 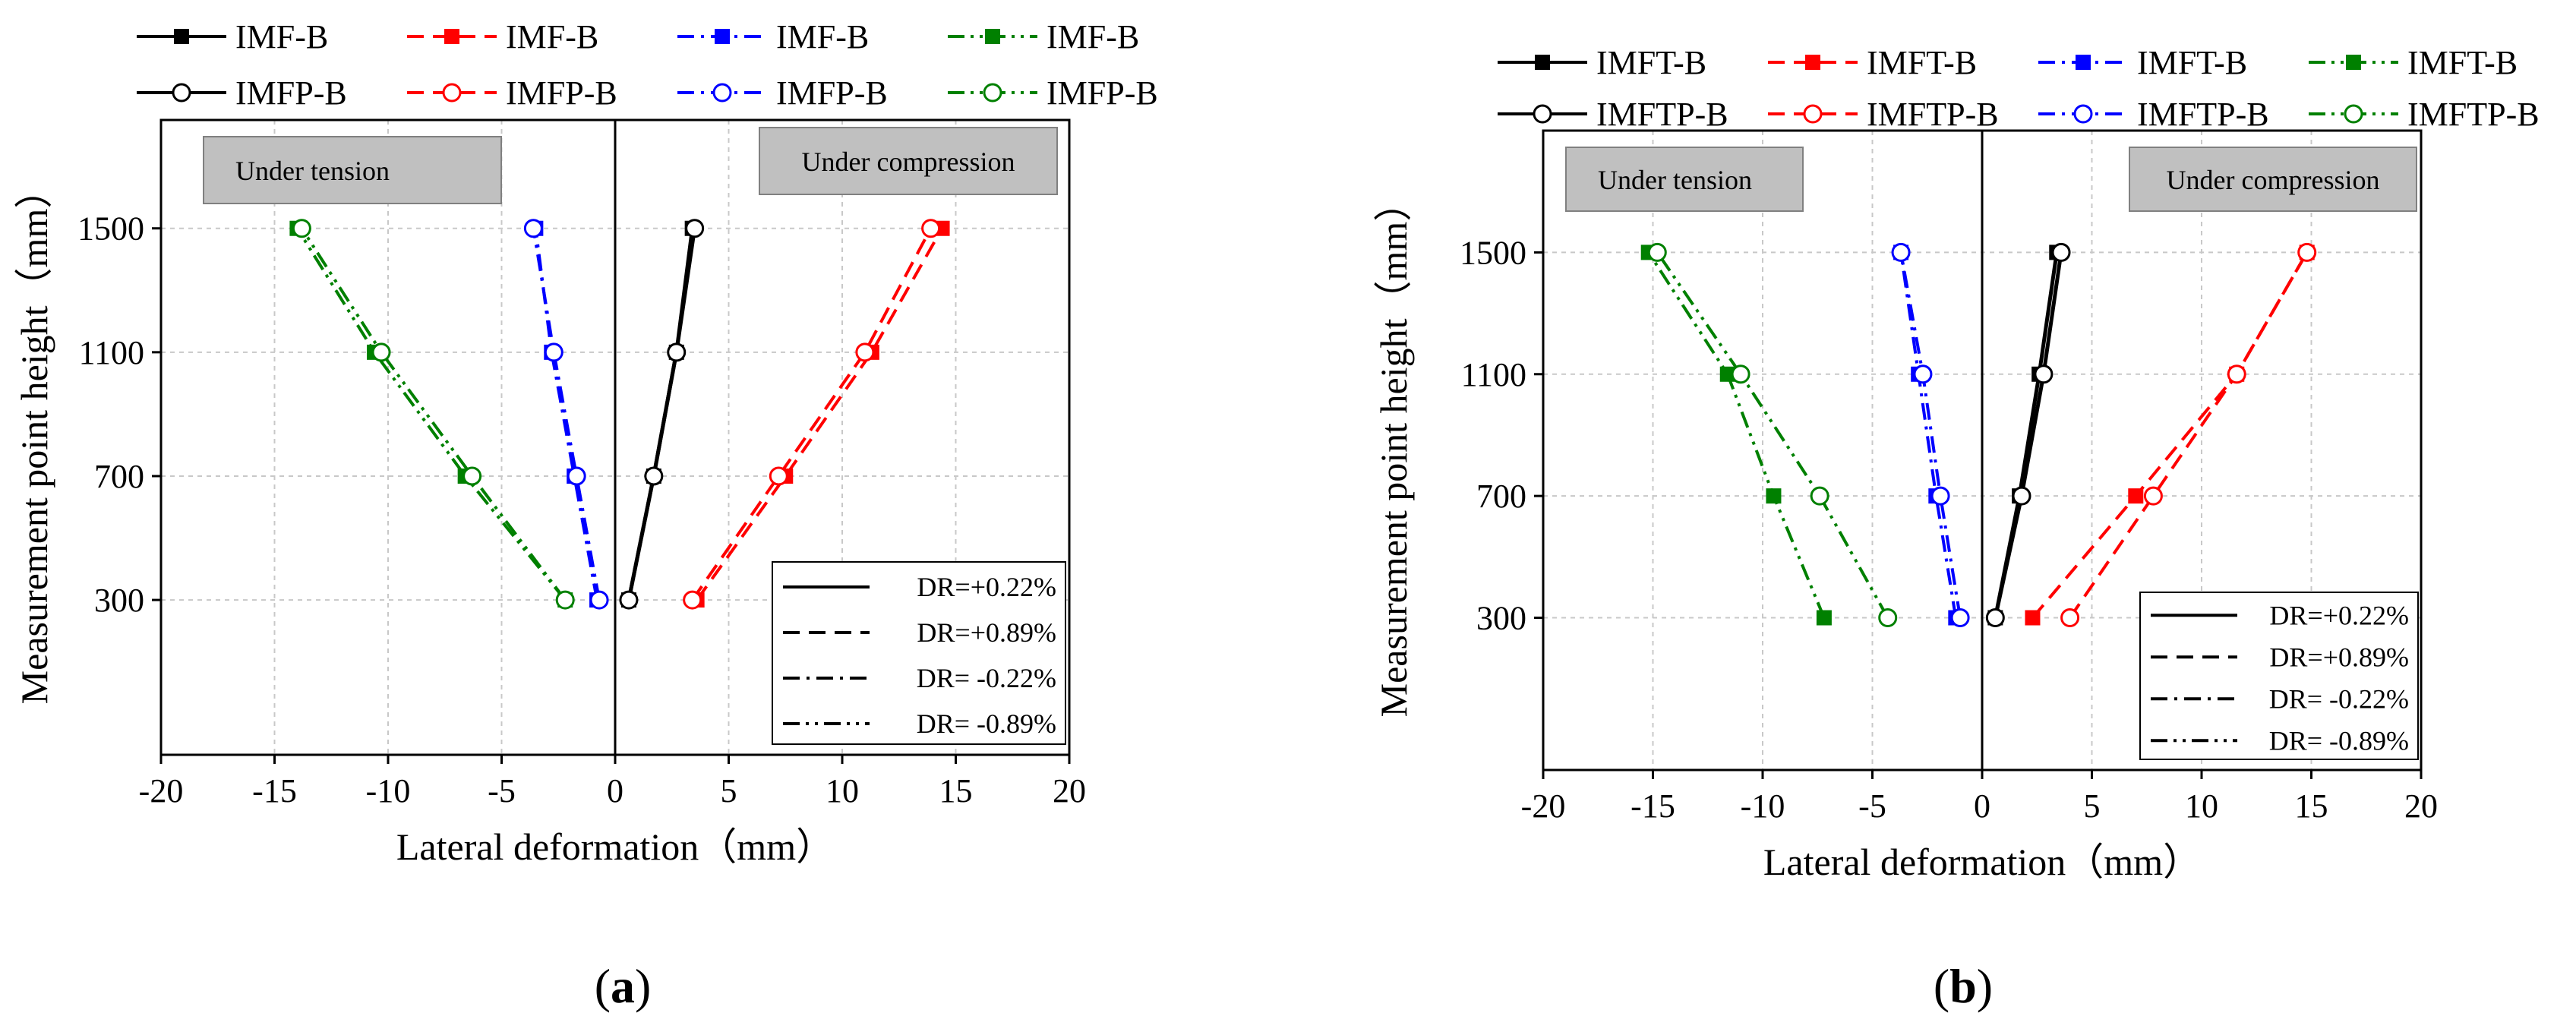 What do you see at coordinates (1393, 451) in the screenshot?
I see `y-axis-label: Measurement point height（mm）` at bounding box center [1393, 451].